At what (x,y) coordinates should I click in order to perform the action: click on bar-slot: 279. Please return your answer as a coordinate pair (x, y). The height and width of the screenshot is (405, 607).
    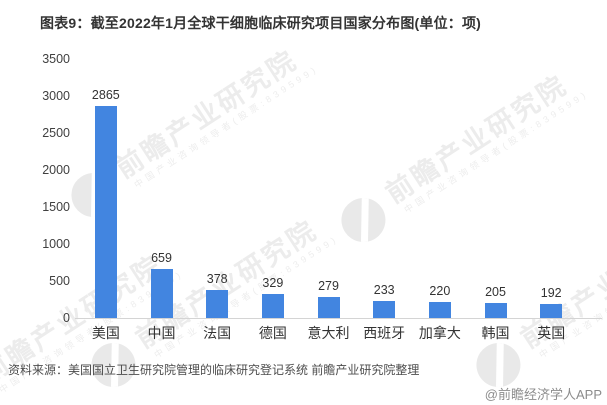
    Looking at the image, I should click on (329, 188).